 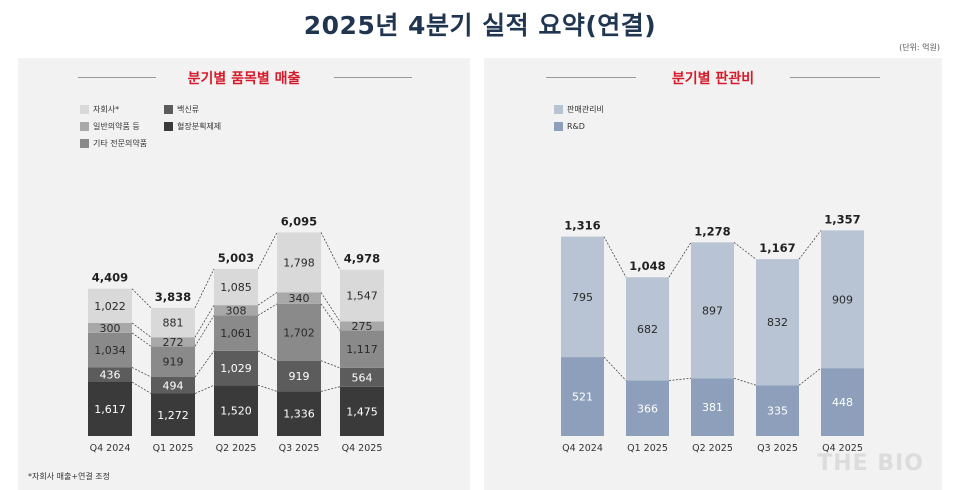 What do you see at coordinates (647, 448) in the screenshot?
I see `x-tick-label: Q1 2025` at bounding box center [647, 448].